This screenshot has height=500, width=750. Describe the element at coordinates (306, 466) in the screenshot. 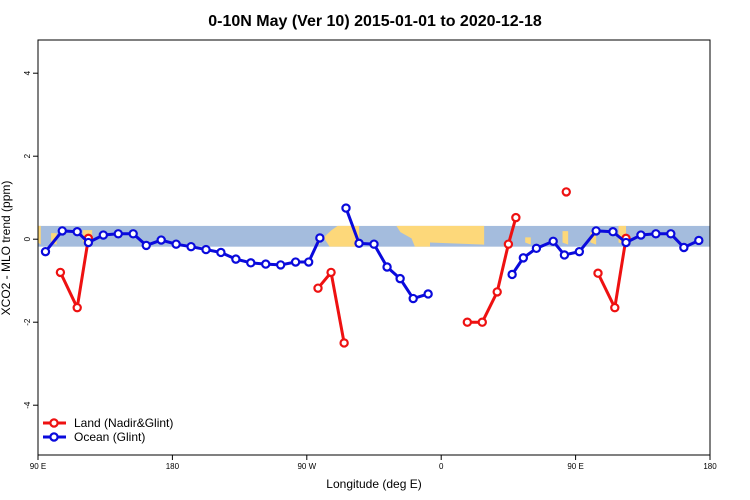

I see `x-tick-label-2: 90 W` at that location.